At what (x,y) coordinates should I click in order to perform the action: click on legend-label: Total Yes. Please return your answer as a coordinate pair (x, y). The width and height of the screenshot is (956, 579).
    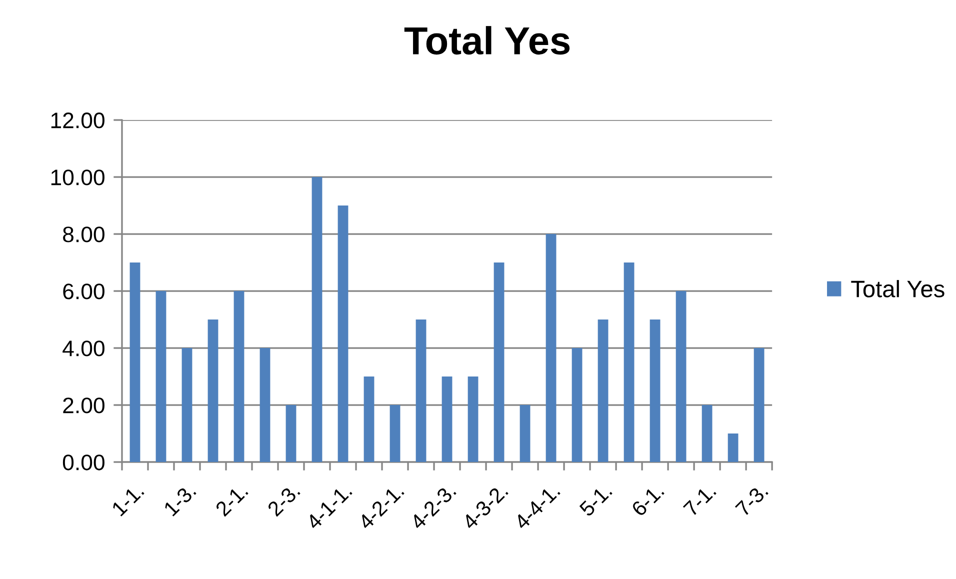
    Looking at the image, I should click on (897, 289).